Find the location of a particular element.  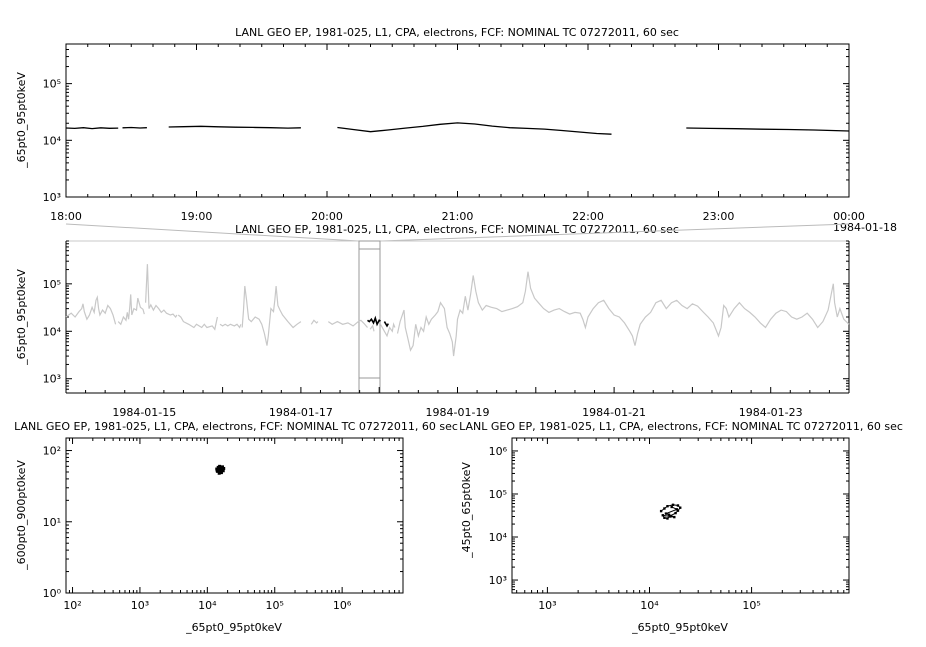

bottom-left-y-label: _600pt0_900pt0keV is located at coordinates (21, 515).